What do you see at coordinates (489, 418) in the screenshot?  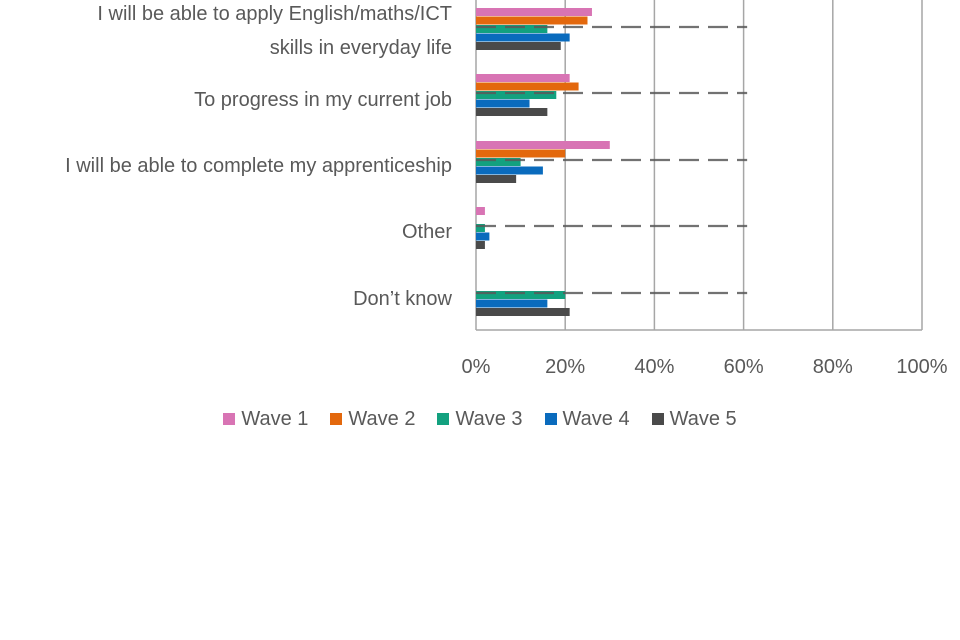 I see `legend-label: Wave 3` at bounding box center [489, 418].